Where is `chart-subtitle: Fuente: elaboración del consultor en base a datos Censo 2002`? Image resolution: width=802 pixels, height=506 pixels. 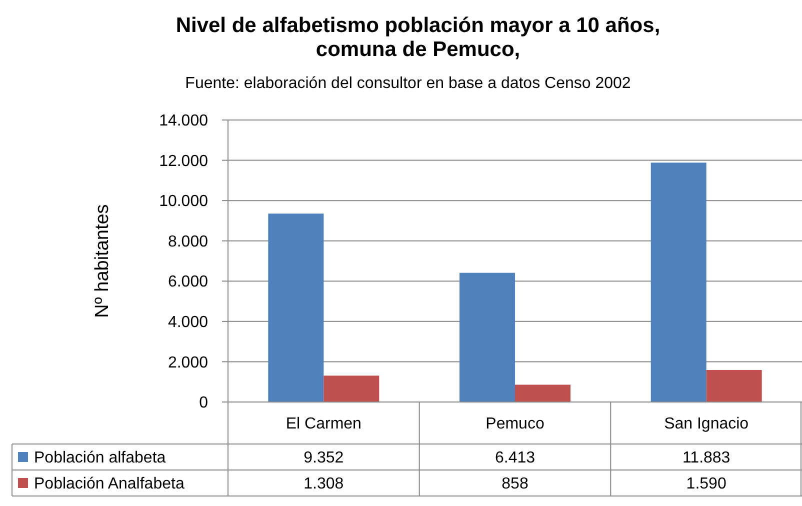 chart-subtitle: Fuente: elaboración del consultor en base a datos Censo 2002 is located at coordinates (408, 83).